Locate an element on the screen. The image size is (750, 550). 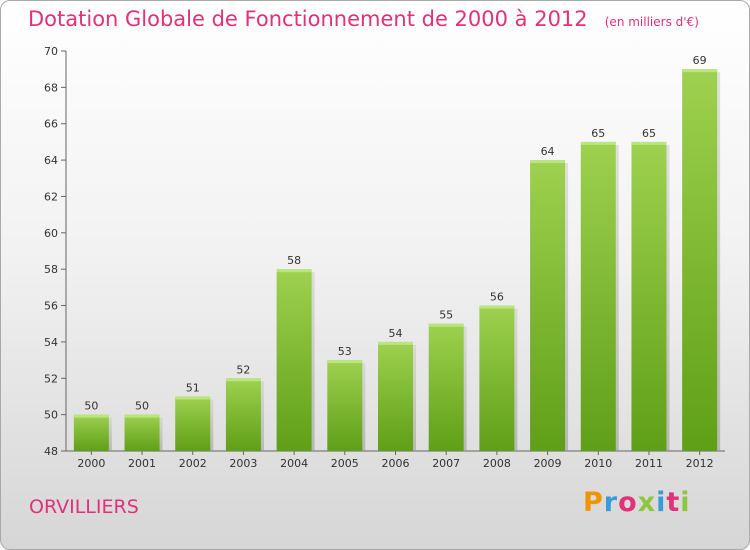
x-tick-label: 2012 is located at coordinates (700, 463).